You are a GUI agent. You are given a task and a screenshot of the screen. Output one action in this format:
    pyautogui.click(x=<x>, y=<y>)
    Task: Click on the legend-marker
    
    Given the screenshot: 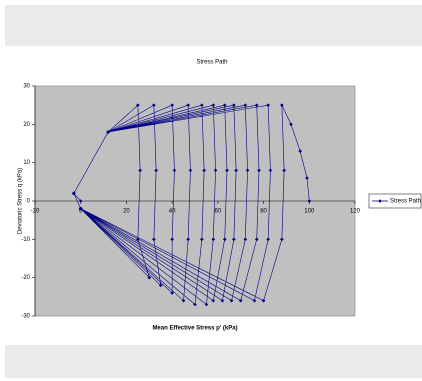 What is the action you would take?
    pyautogui.click(x=380, y=201)
    